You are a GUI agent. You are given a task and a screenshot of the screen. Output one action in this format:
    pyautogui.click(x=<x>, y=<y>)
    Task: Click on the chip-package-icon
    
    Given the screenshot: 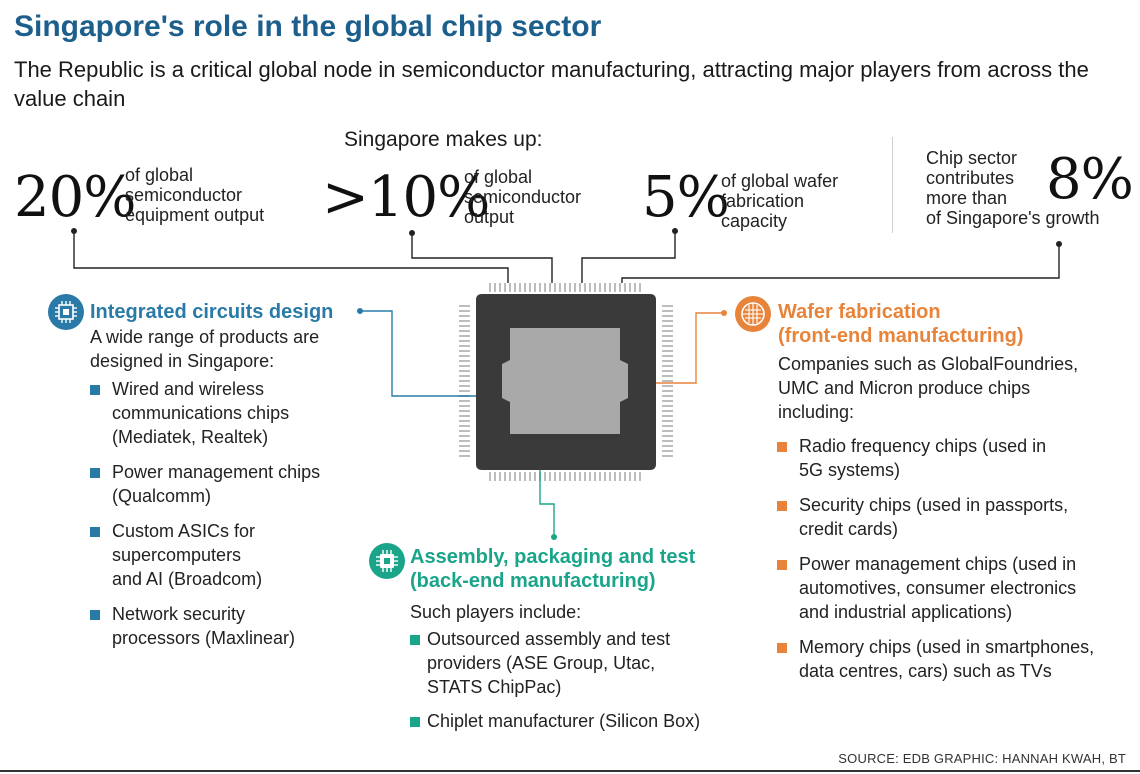 What is the action you would take?
    pyautogui.click(x=387, y=561)
    